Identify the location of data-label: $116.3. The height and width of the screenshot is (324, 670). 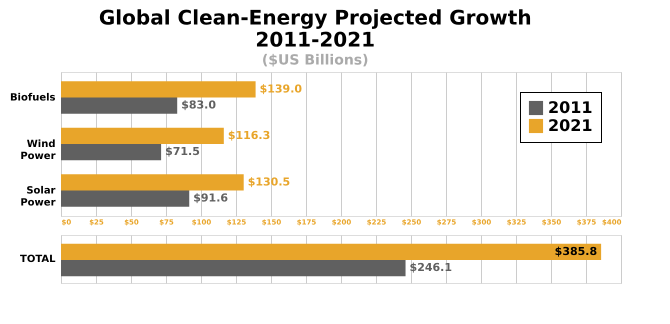
(249, 135).